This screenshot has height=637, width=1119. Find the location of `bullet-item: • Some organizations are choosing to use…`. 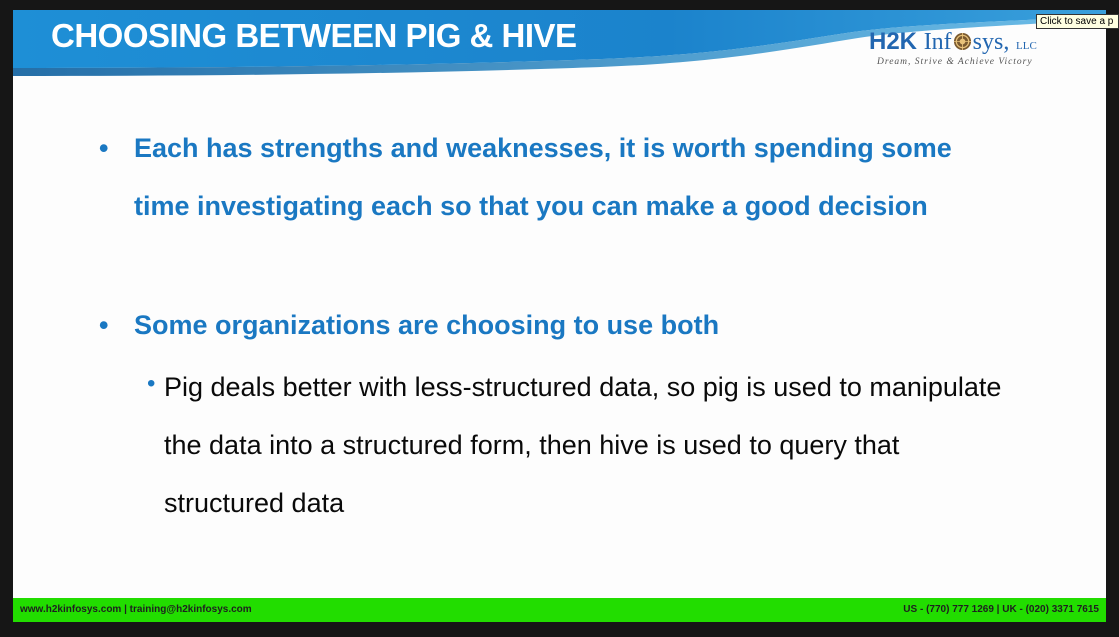

bullet-item: • Some organizations are choosing to use… is located at coordinates (549, 326).